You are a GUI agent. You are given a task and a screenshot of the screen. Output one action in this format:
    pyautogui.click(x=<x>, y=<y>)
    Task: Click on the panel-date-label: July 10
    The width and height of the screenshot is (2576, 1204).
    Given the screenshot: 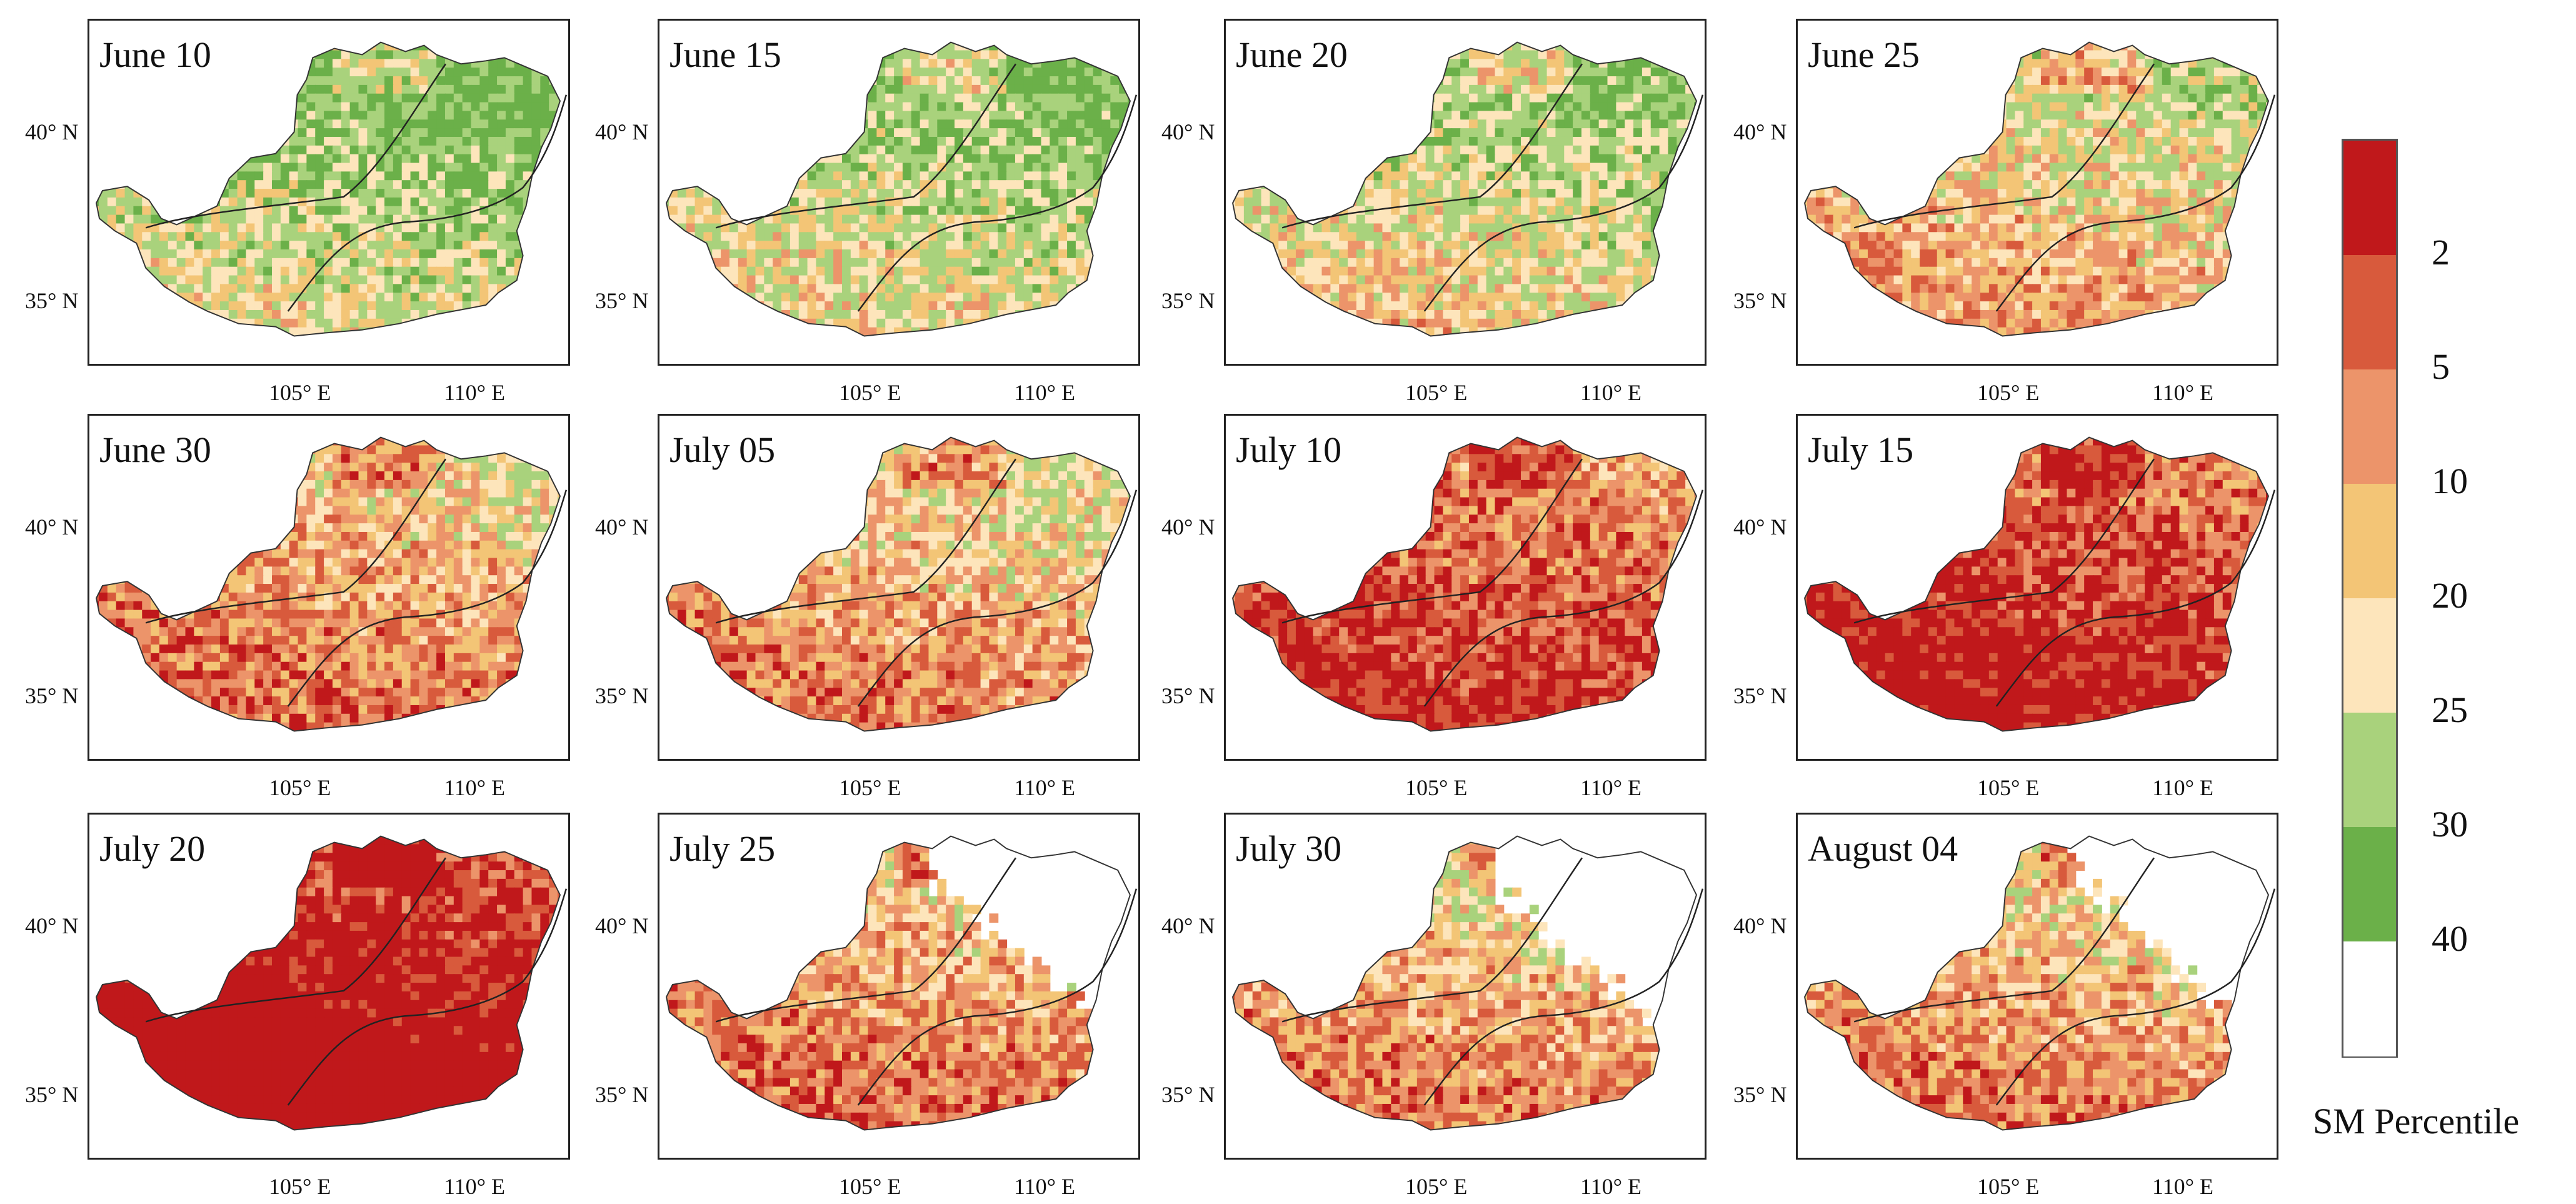 What is the action you would take?
    pyautogui.click(x=1288, y=450)
    